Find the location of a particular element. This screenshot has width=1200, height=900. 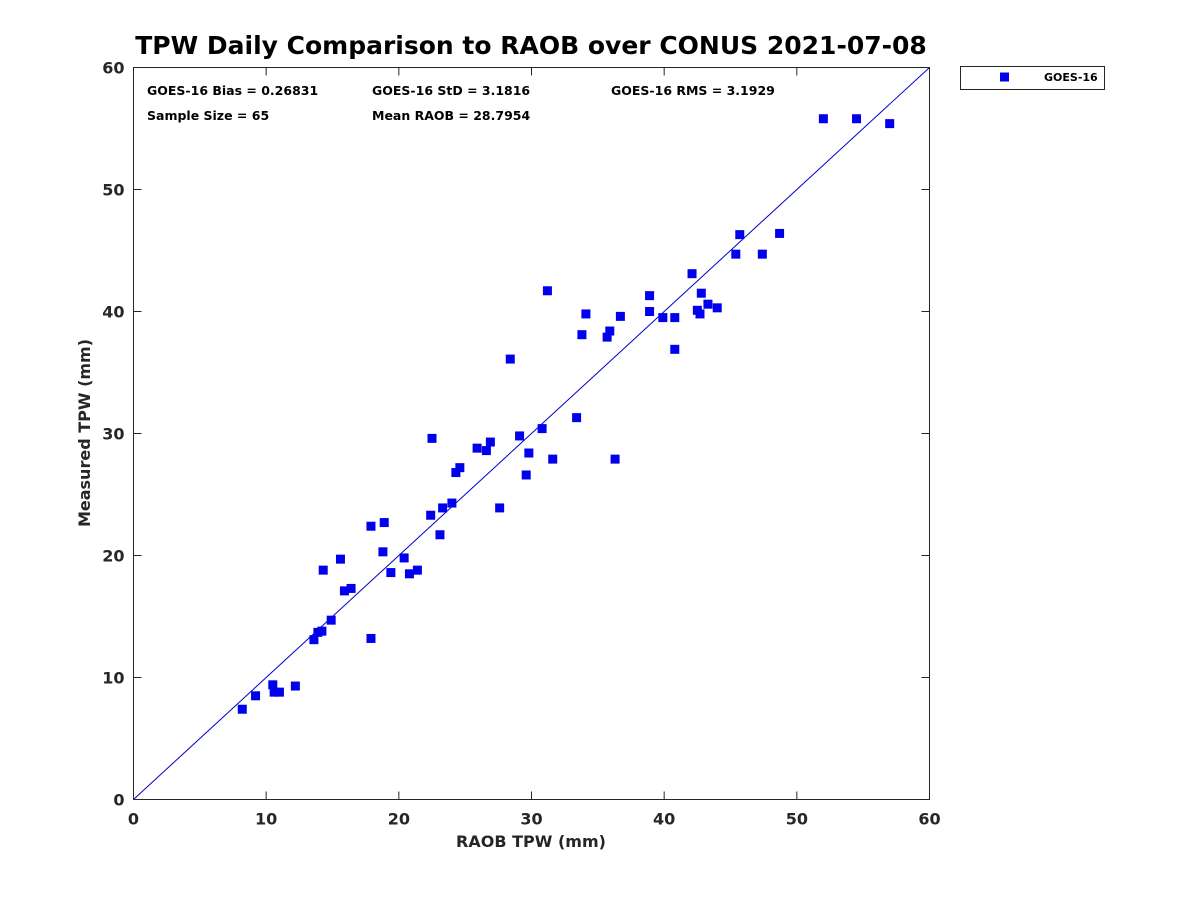

x-tick-label: 20 is located at coordinates (399, 819).